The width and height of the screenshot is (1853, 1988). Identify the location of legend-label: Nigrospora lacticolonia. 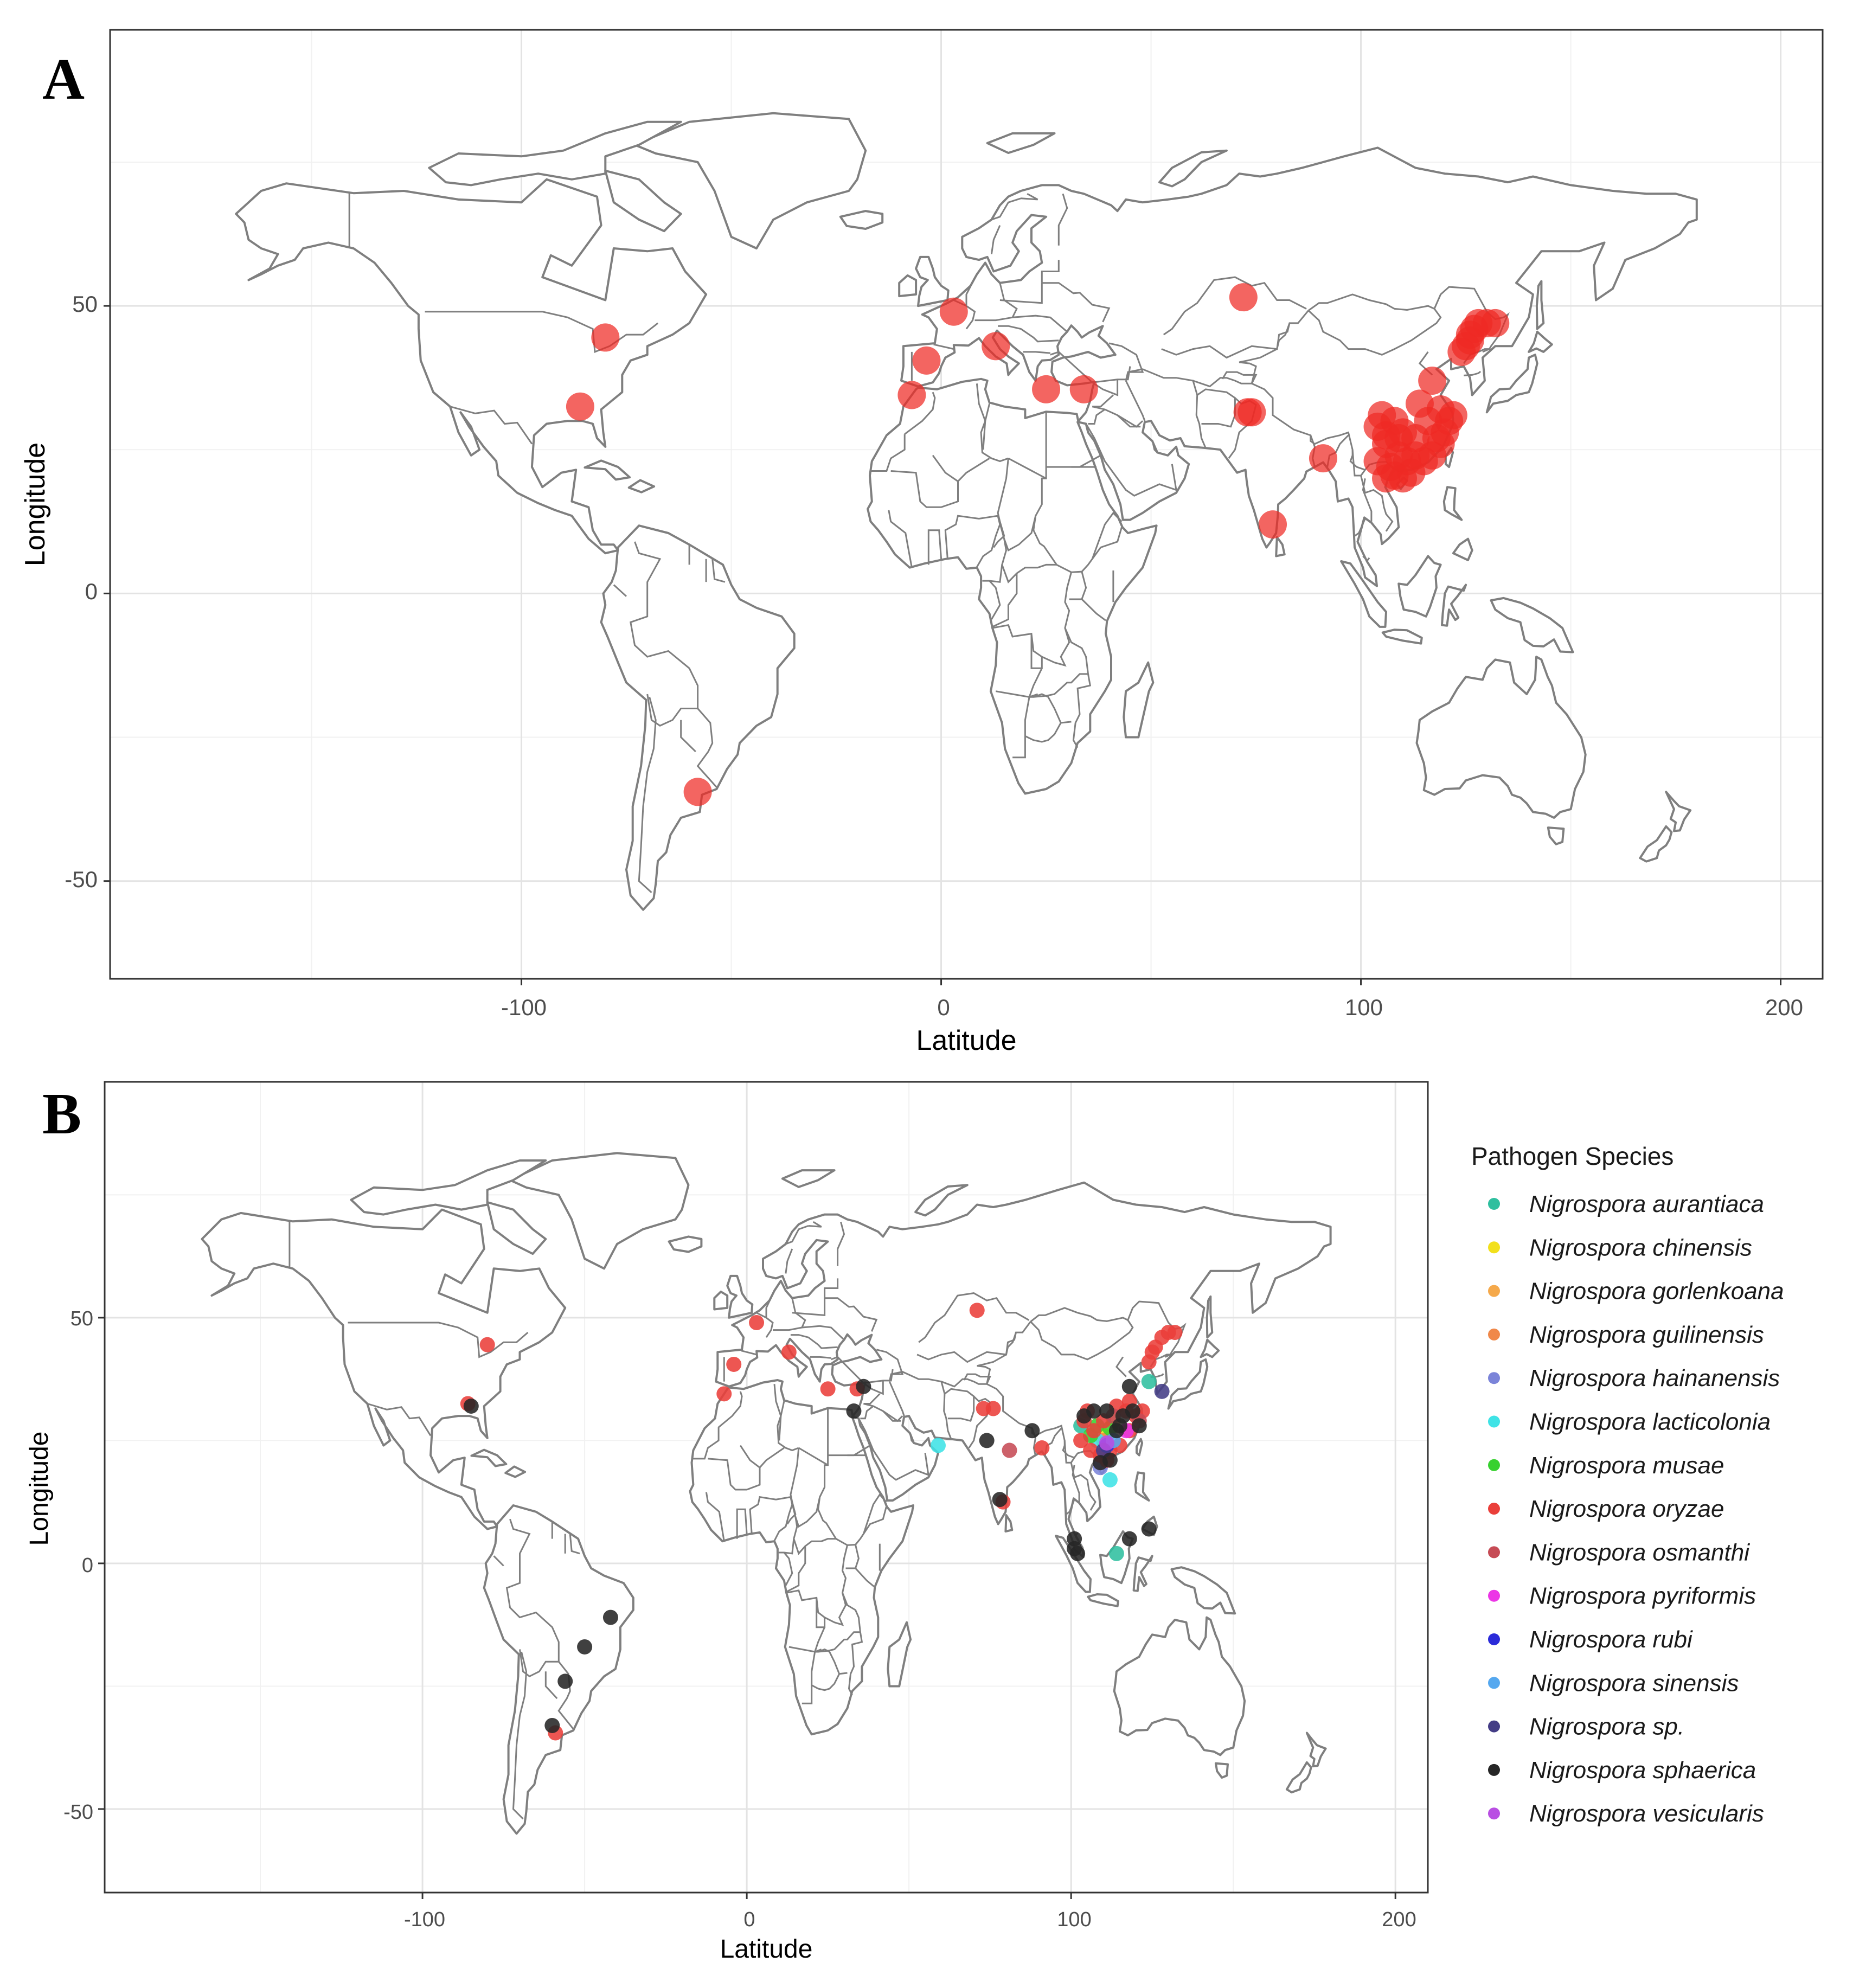
(1650, 1422).